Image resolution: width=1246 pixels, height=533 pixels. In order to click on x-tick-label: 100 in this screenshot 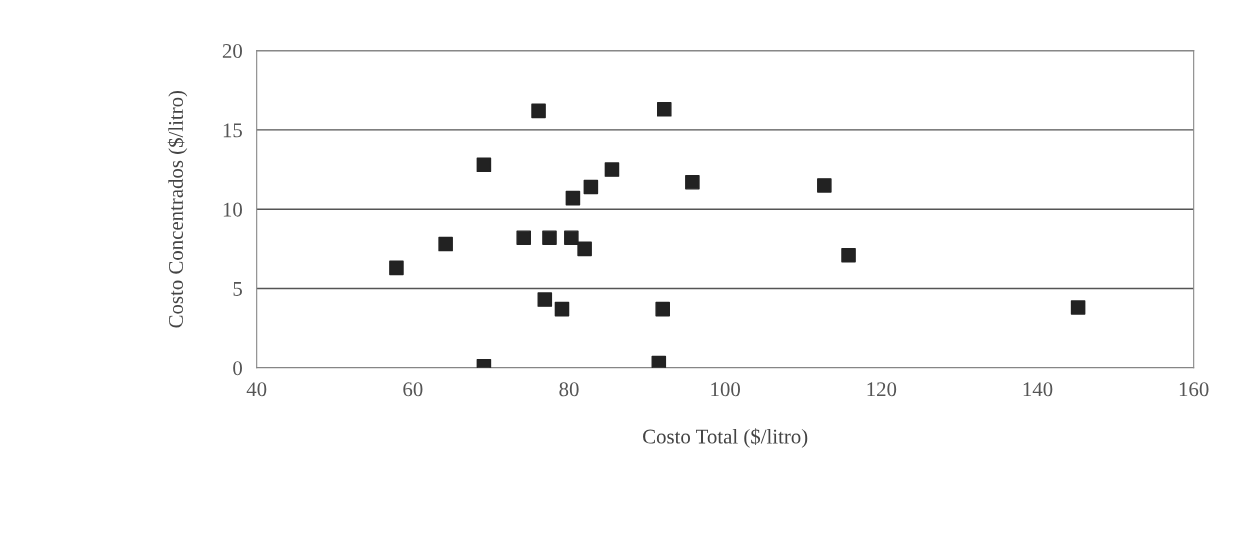, I will do `click(725, 389)`.